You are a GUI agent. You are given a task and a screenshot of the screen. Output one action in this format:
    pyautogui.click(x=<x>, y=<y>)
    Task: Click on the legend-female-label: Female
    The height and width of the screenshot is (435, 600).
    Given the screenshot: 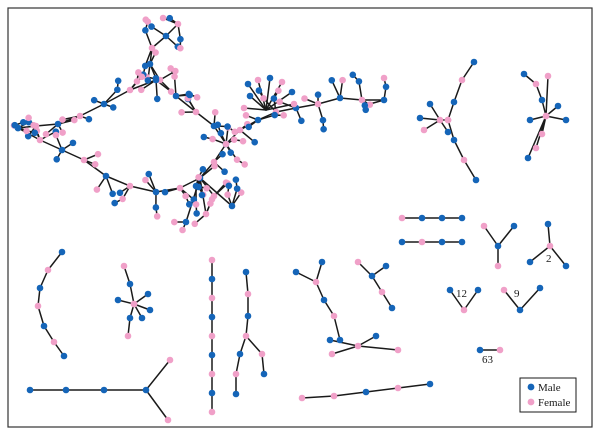 What is the action you would take?
    pyautogui.click(x=554, y=403)
    